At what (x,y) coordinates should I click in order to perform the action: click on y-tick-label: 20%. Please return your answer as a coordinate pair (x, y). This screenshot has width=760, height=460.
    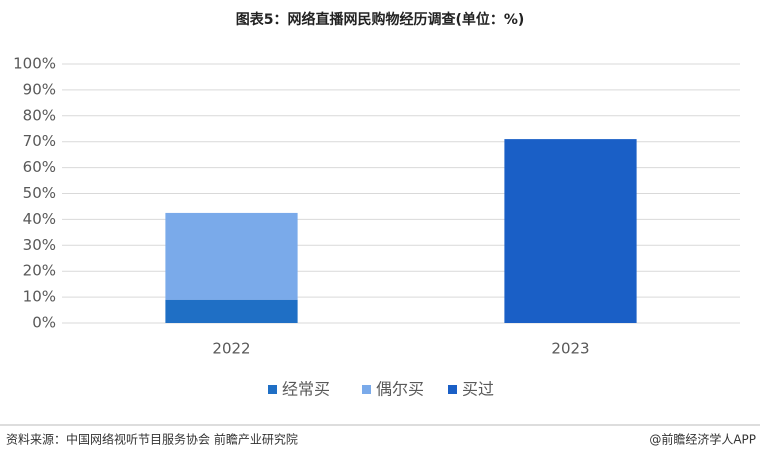
    Looking at the image, I should click on (39, 271).